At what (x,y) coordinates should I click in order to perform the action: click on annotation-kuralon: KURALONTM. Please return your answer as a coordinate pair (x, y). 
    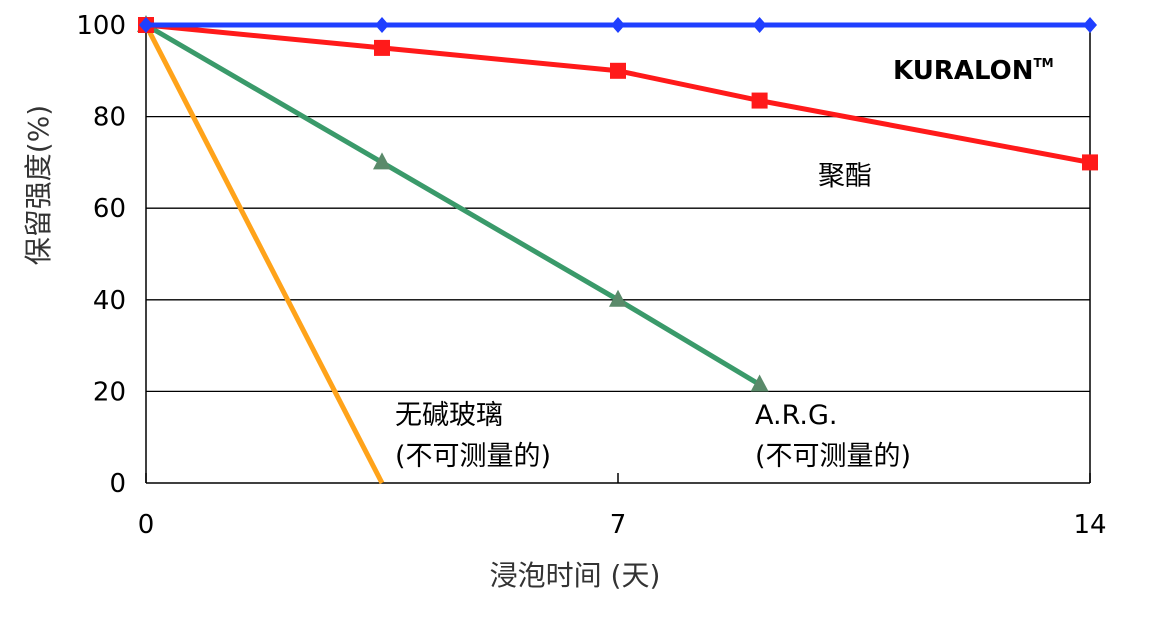
    Looking at the image, I should click on (973, 71).